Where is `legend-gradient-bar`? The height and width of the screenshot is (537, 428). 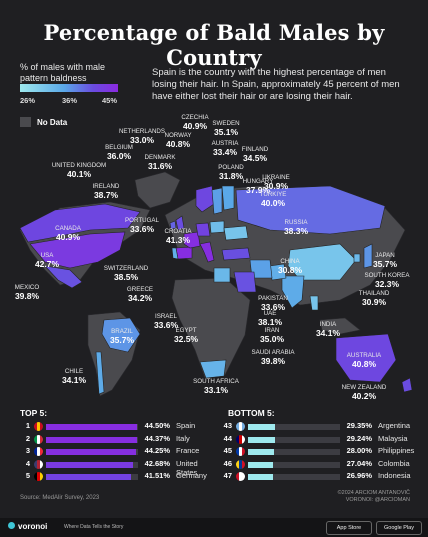 legend-gradient-bar is located at coordinates (69, 88).